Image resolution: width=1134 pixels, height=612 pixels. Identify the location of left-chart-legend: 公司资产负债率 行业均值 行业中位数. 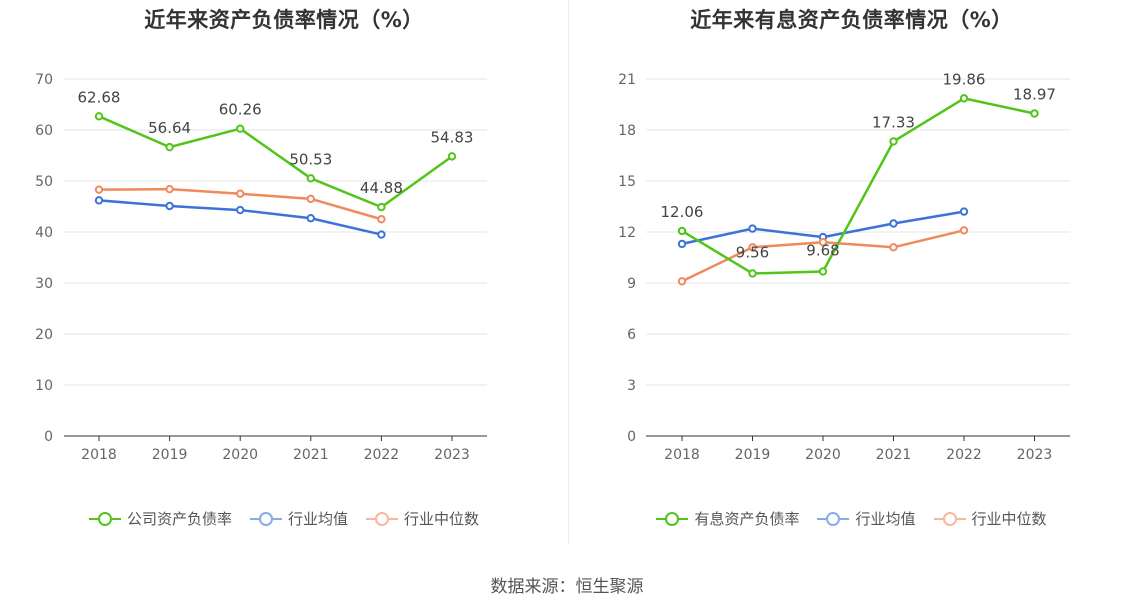
(284, 518).